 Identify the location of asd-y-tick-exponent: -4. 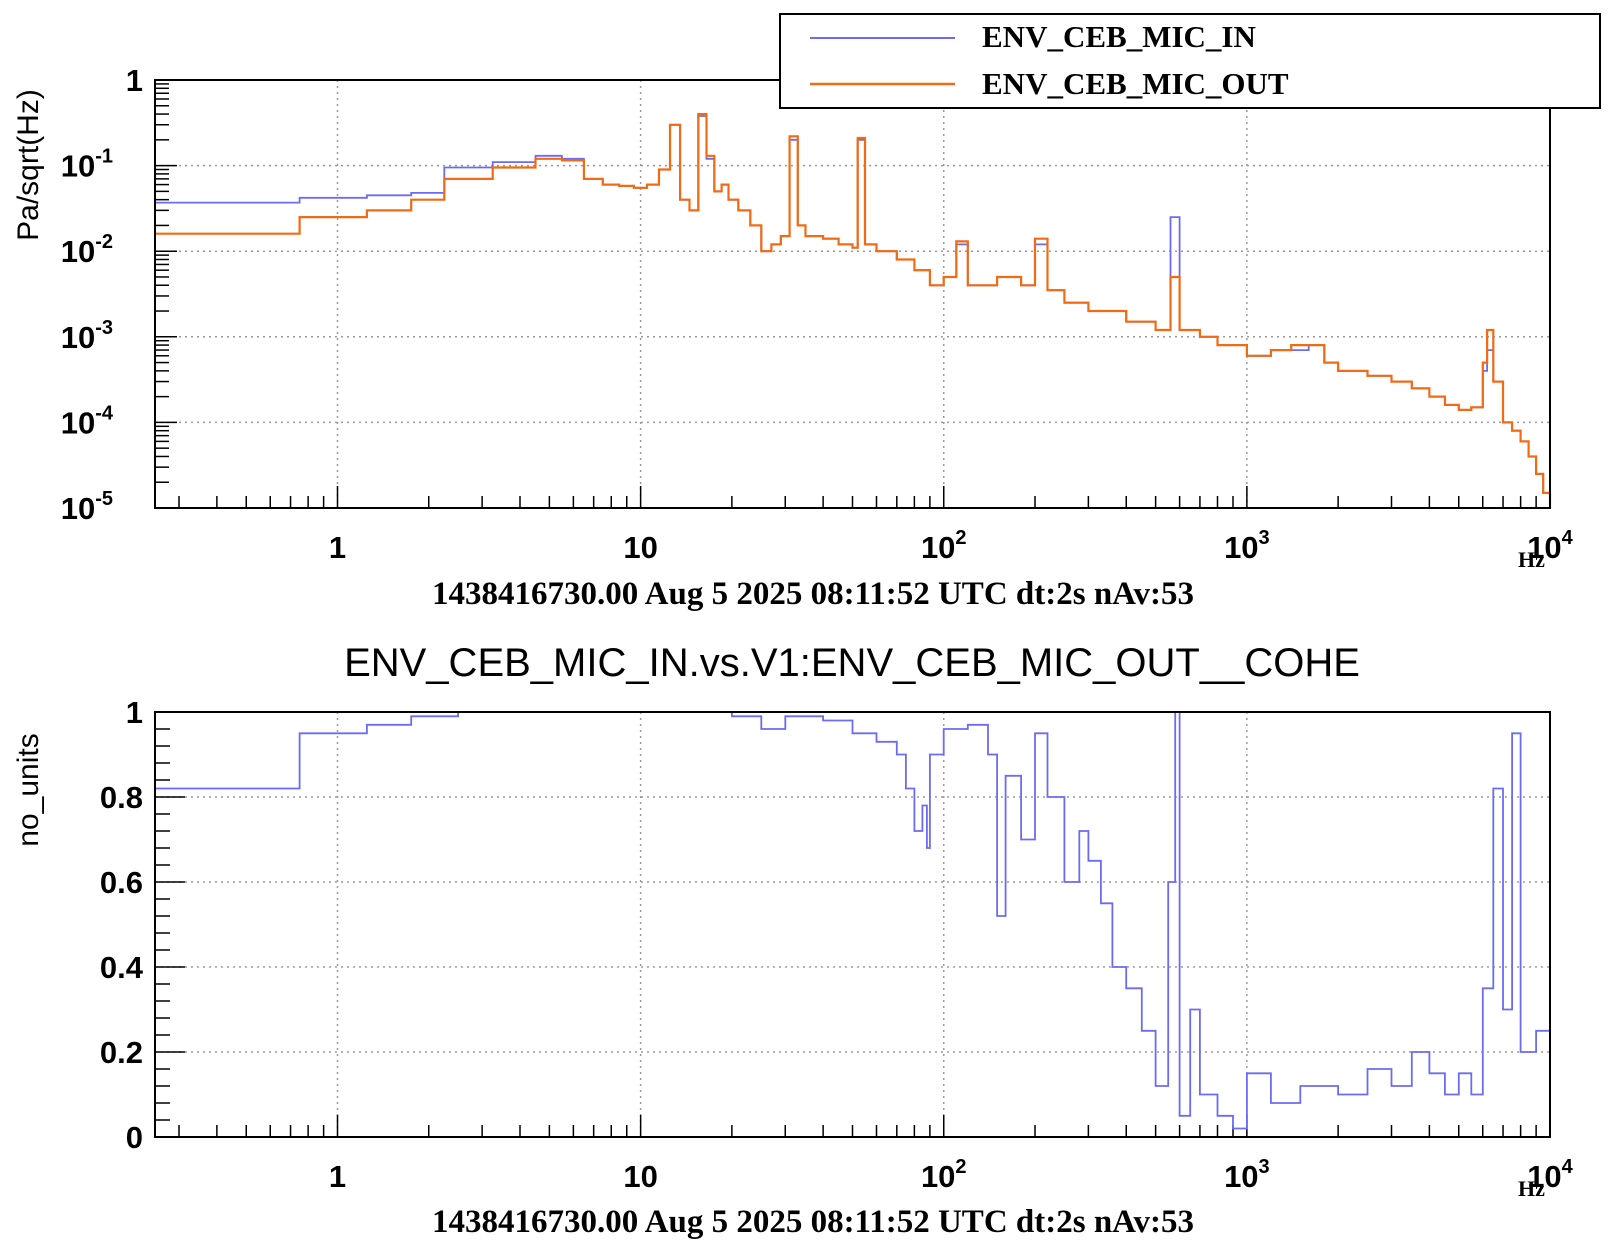
(104, 413).